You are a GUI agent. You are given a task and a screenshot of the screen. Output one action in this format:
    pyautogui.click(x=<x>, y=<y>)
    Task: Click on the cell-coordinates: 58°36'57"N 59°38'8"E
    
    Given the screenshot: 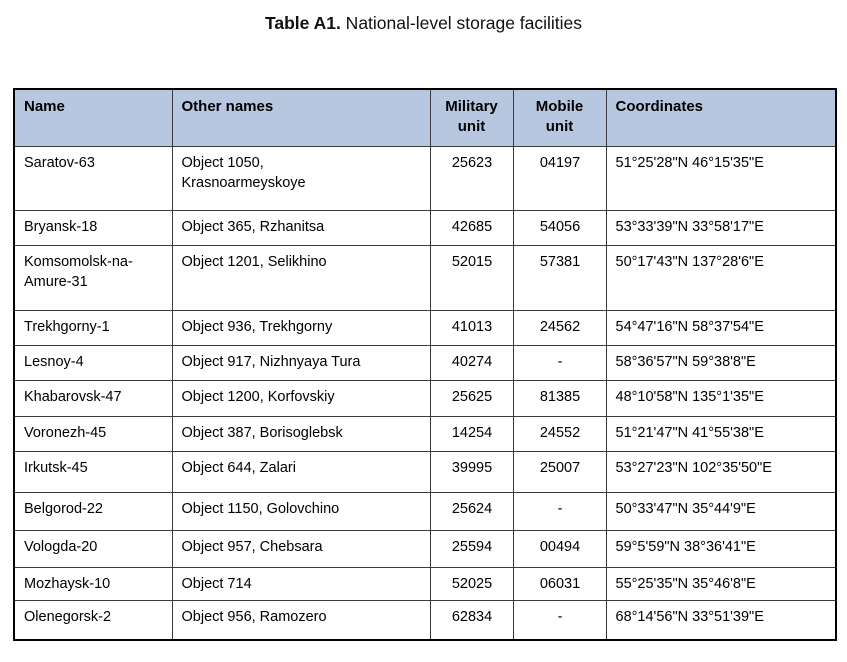 What is the action you would take?
    pyautogui.click(x=721, y=362)
    